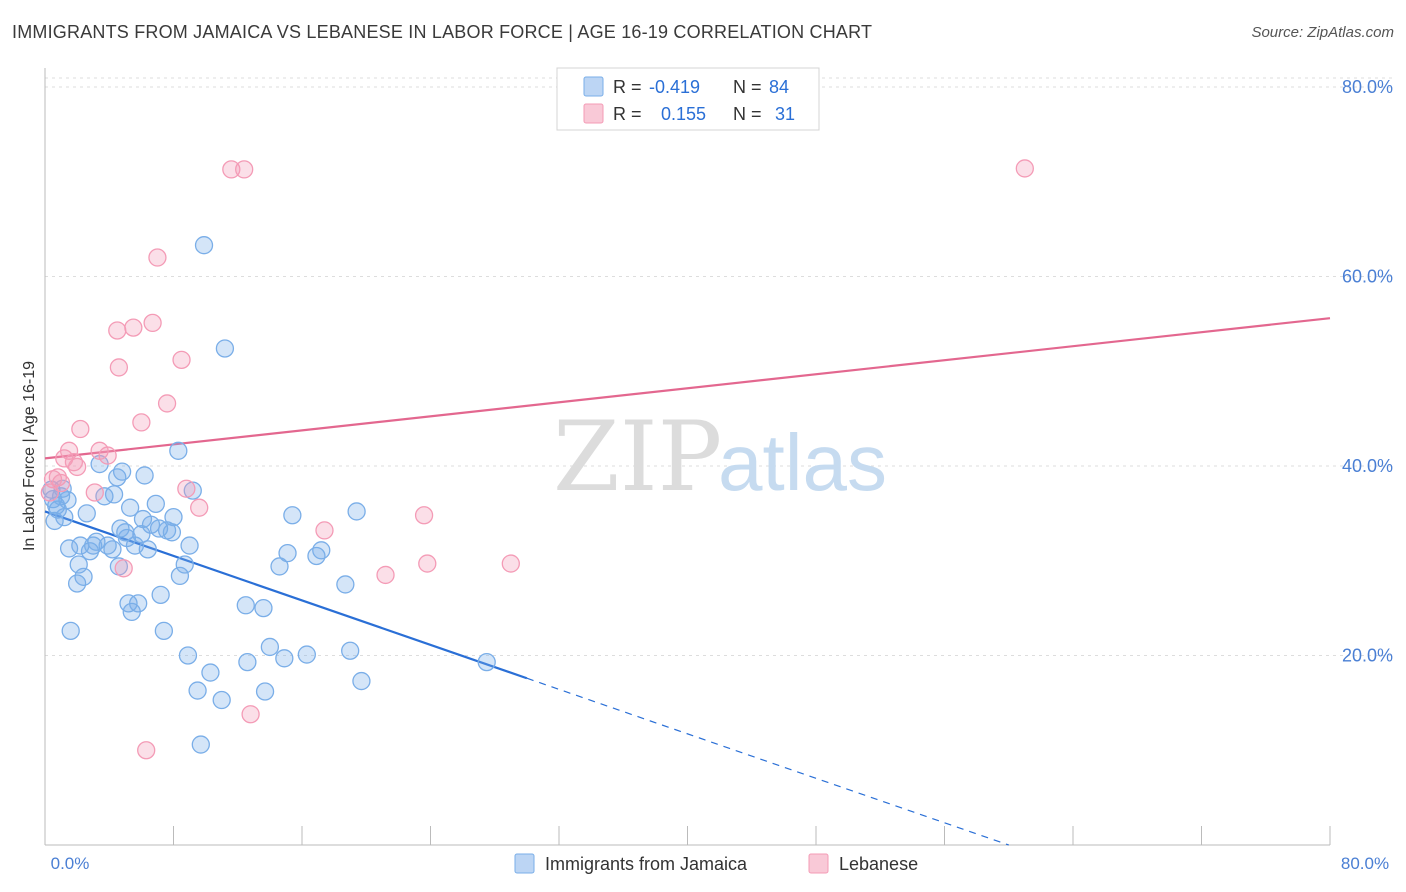  I want to click on series-legend-swatch-jamaica, so click(524, 863).